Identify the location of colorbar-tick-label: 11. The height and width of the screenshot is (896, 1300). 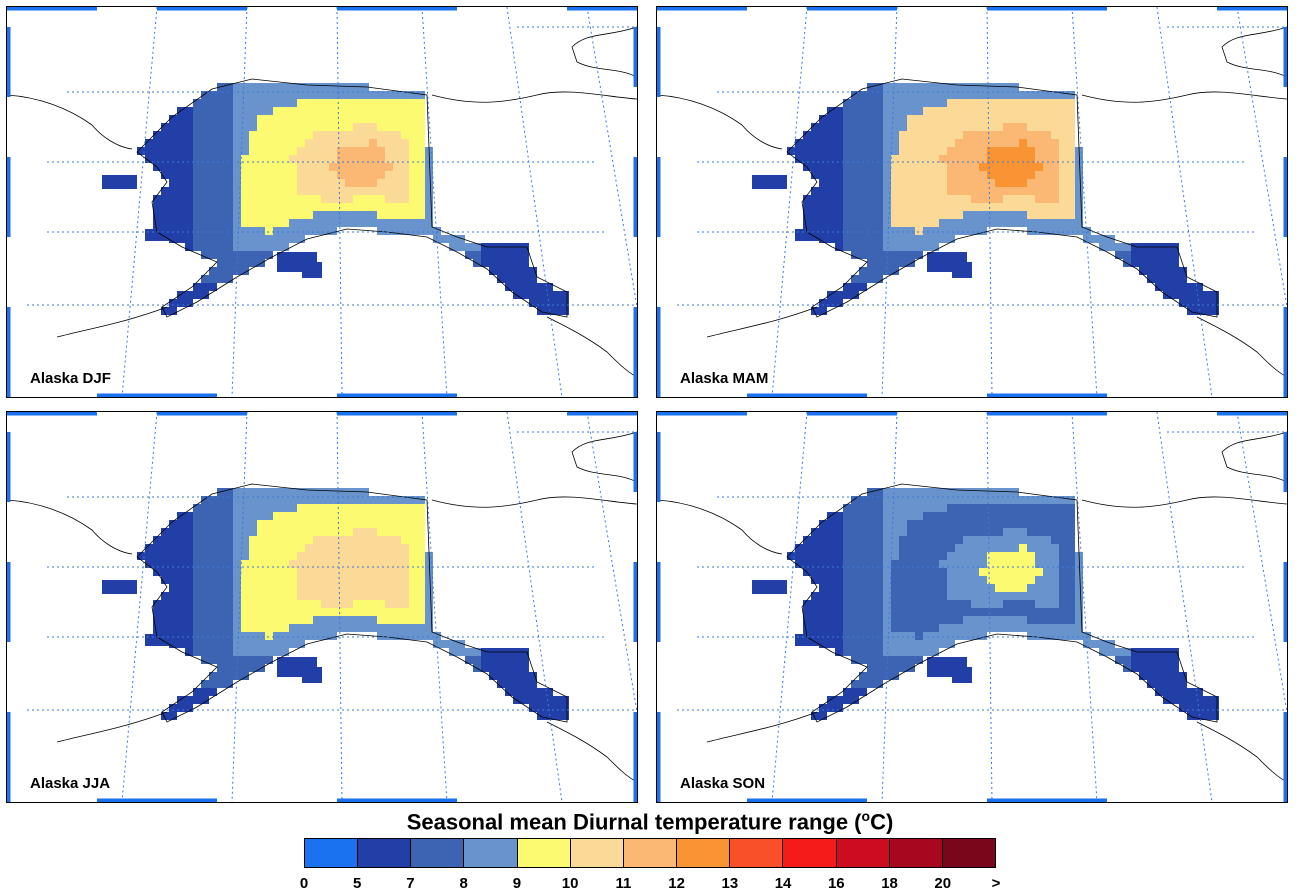
(623, 883).